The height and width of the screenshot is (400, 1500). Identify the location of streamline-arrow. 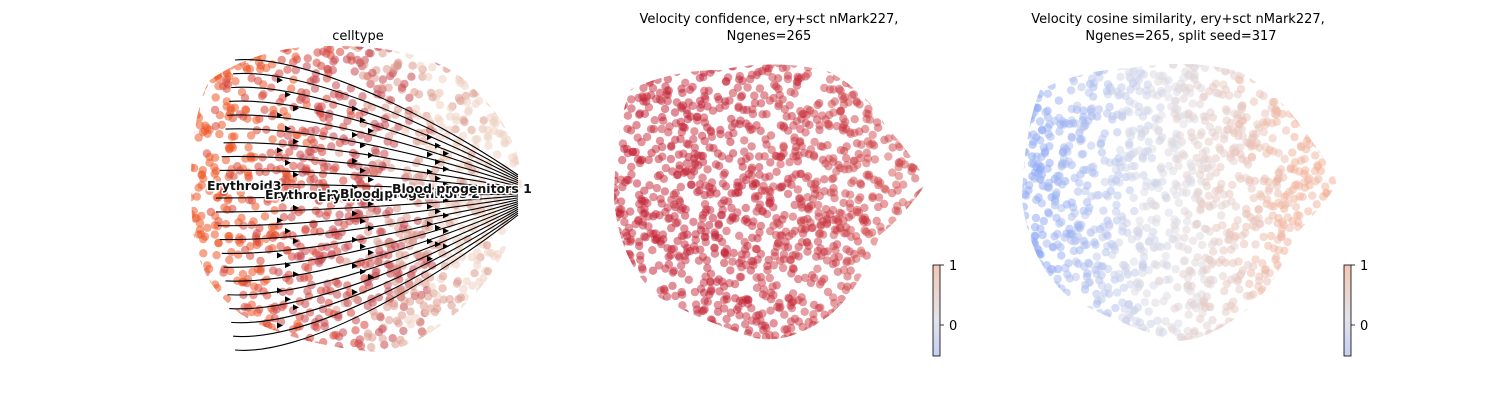
(438, 178).